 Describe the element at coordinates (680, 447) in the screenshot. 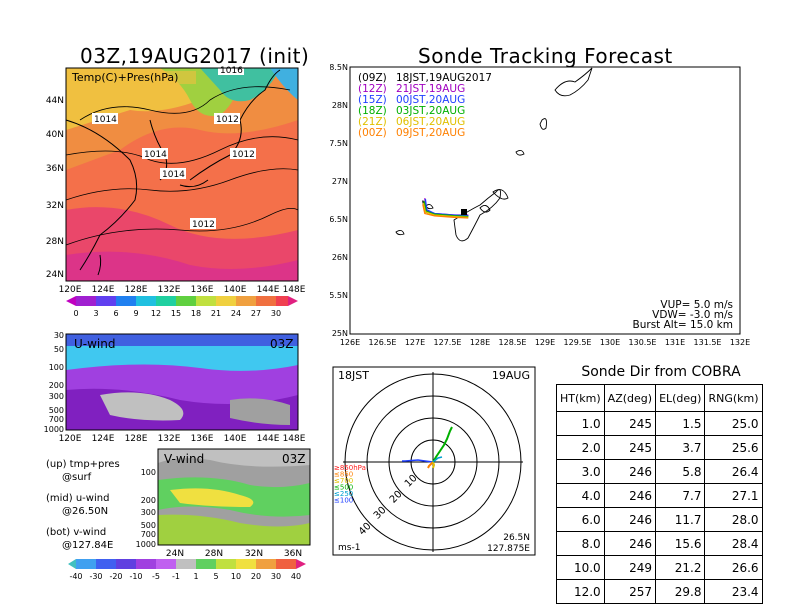

I see `table-cell: 3.7` at that location.